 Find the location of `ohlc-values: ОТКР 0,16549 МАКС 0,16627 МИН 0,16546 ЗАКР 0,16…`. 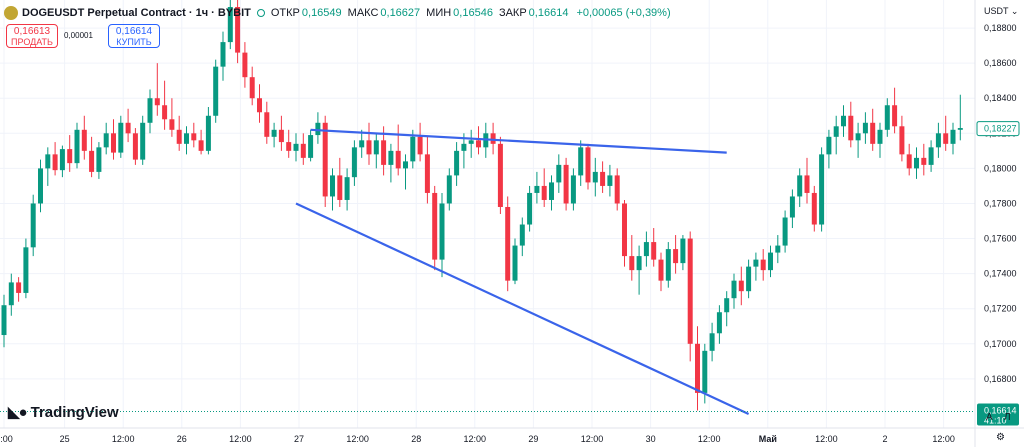

ohlc-values: ОТКР 0,16549 МАКС 0,16627 МИН 0,16546 ЗАКР 0,16… is located at coordinates (474, 13).